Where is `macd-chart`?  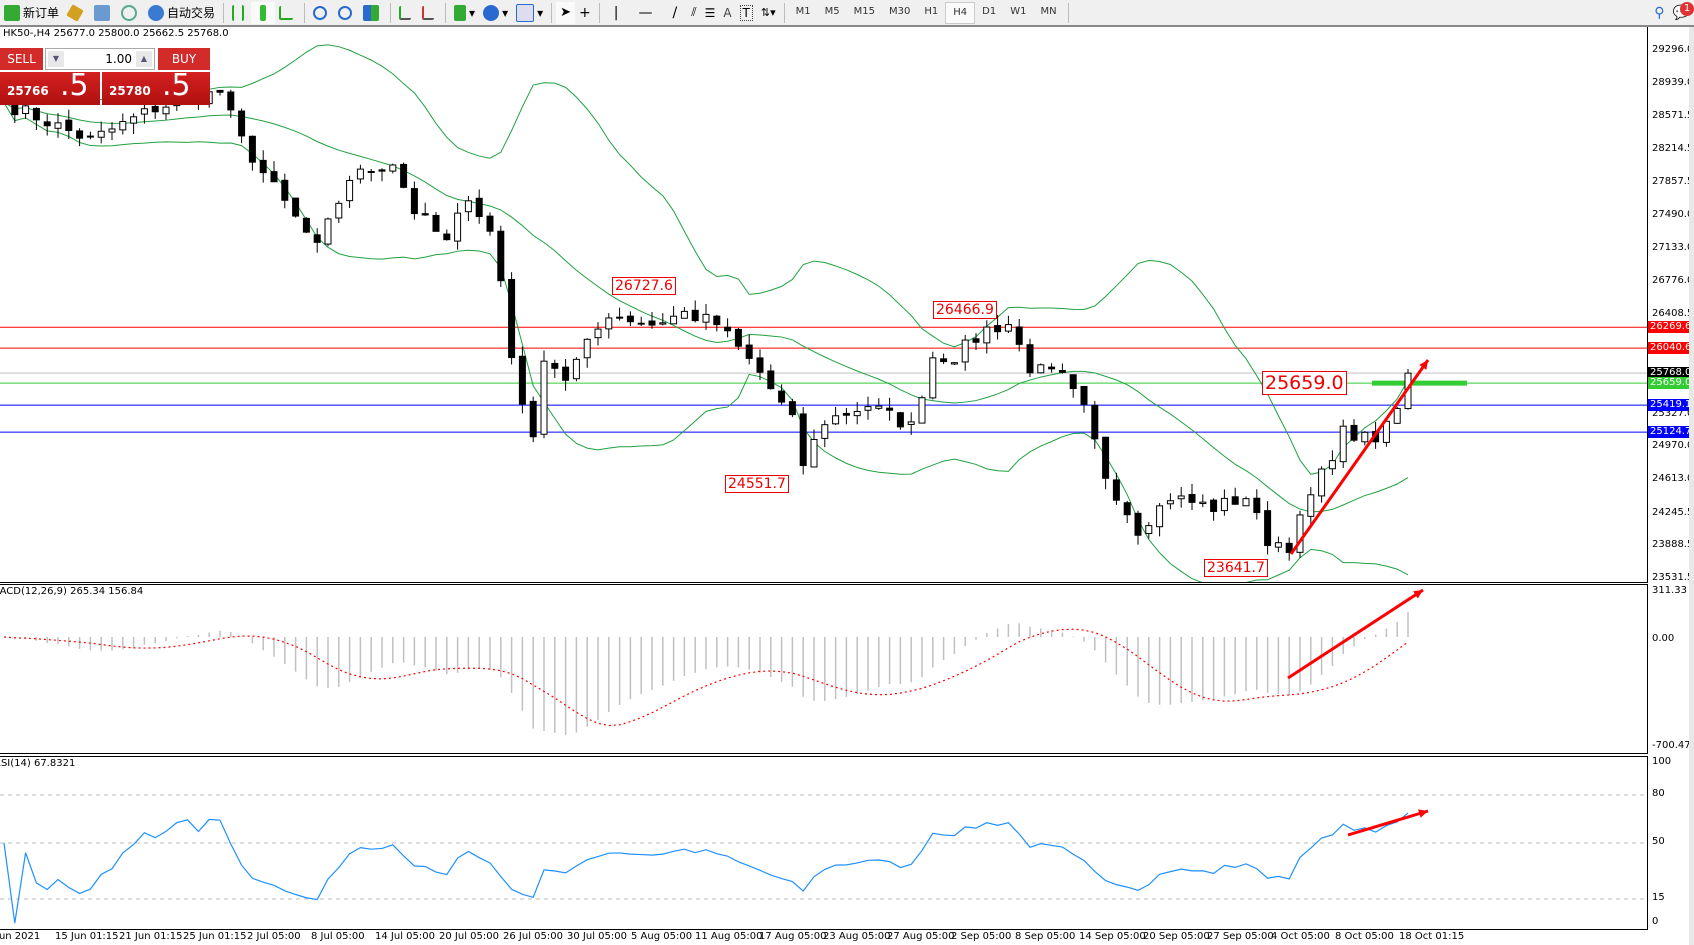
macd-chart is located at coordinates (713, 661).